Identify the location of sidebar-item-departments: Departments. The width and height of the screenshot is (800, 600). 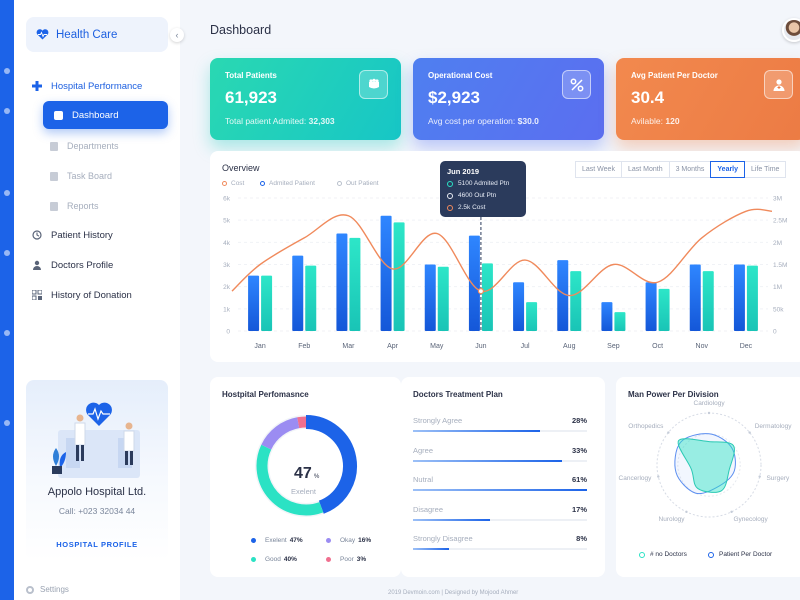
(84, 146).